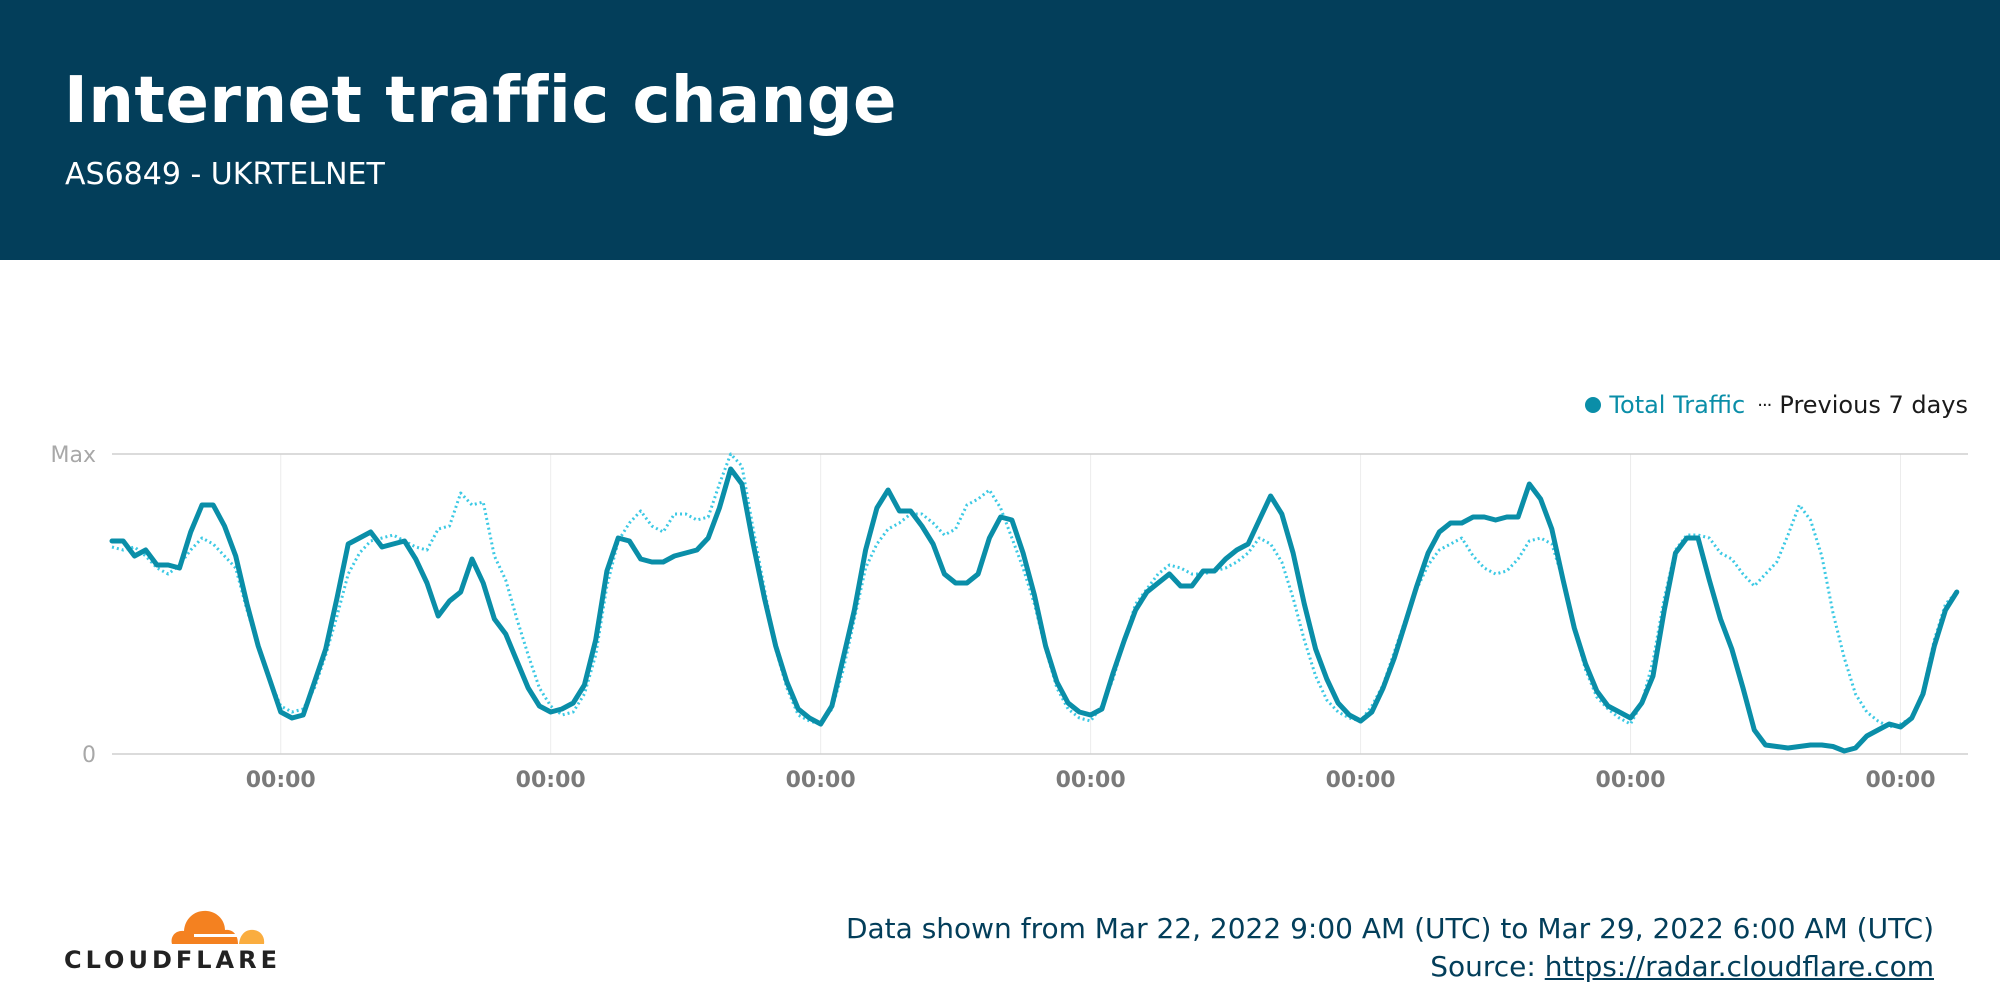 Image resolution: width=2000 pixels, height=1000 pixels. What do you see at coordinates (218, 927) in the screenshot?
I see `cloud-icon` at bounding box center [218, 927].